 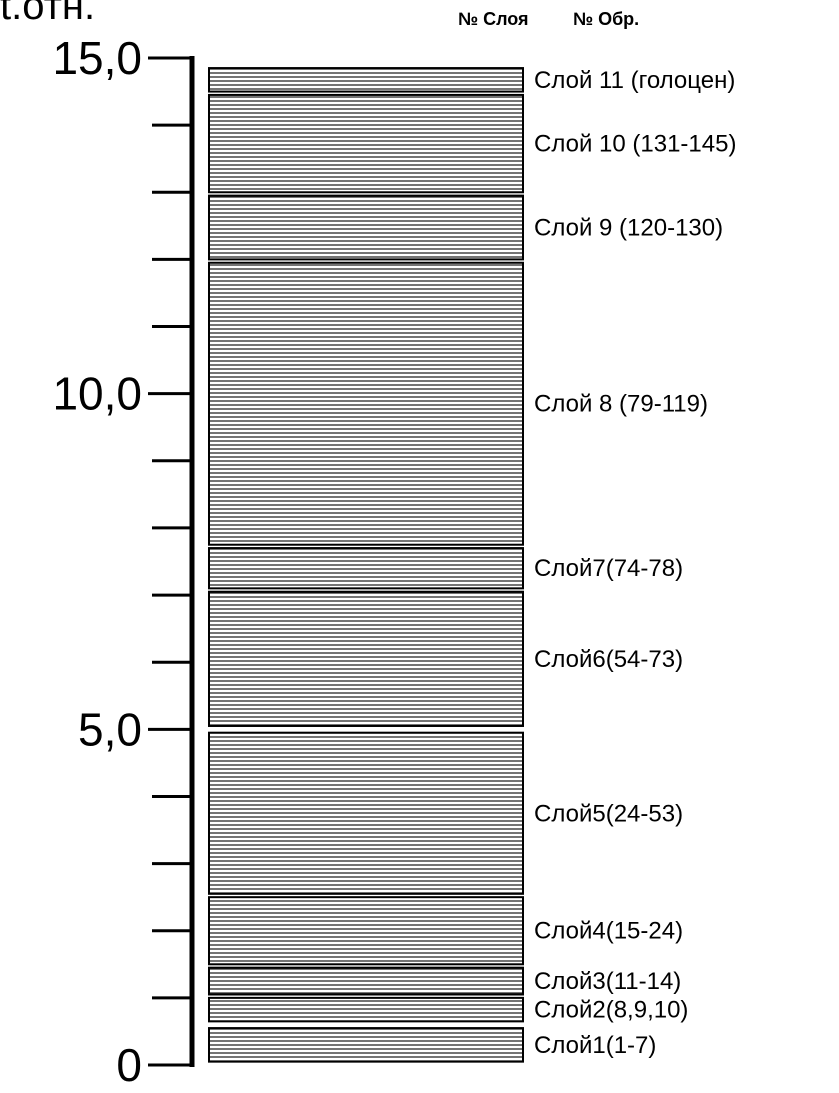 I want to click on tick-group, so click(x=170, y=561).